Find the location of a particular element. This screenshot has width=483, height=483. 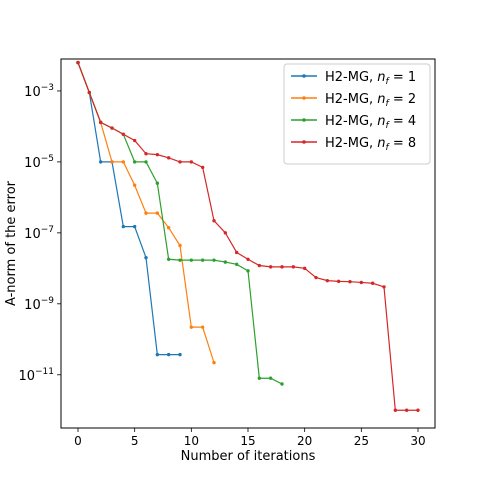

y-tick-label: 10⁻⁹ is located at coordinates (39, 304).